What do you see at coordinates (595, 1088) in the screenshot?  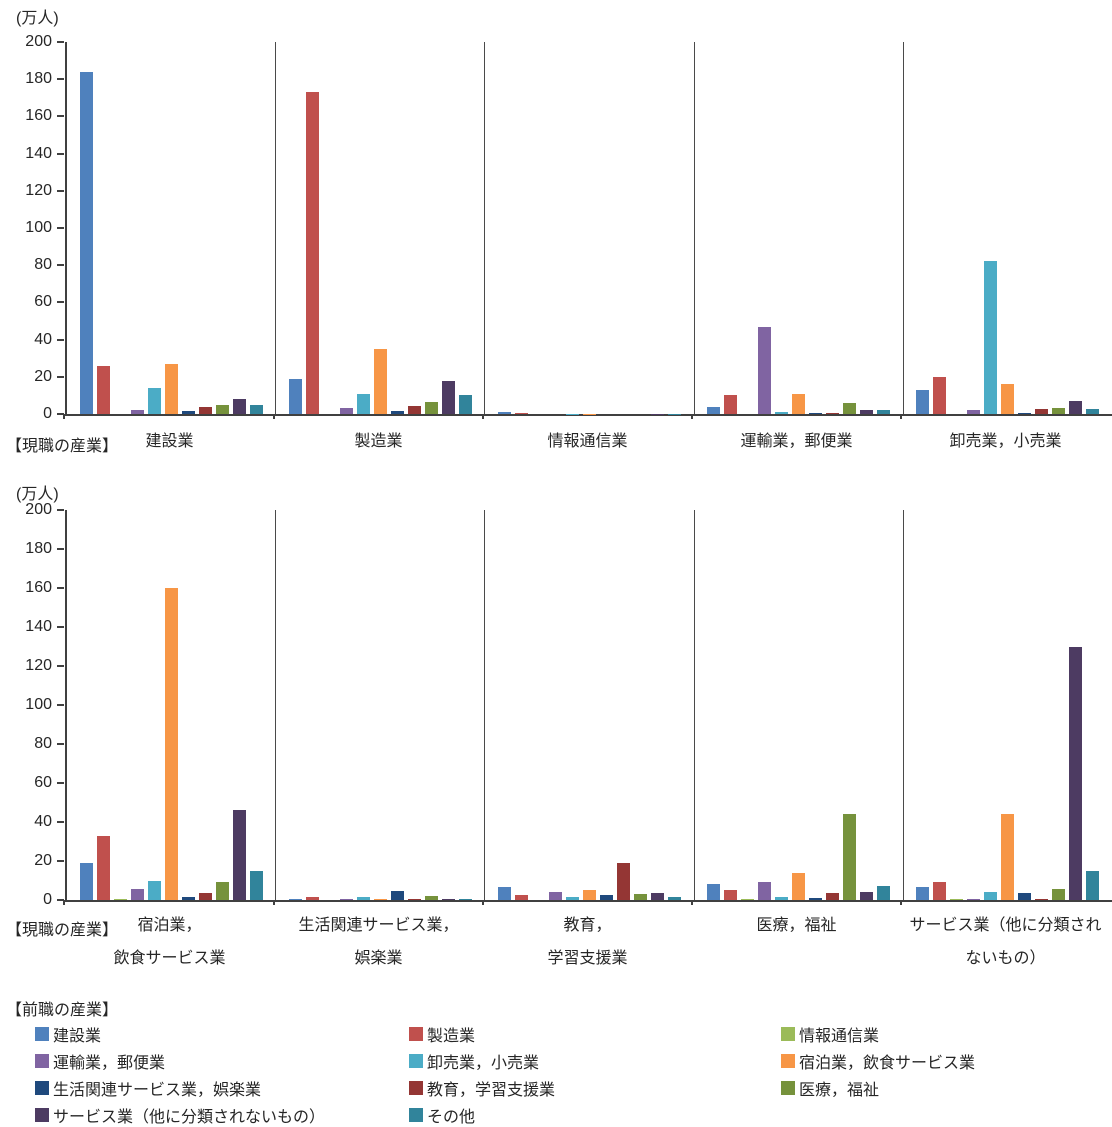 I see `legend-item: 教育，学習支援業` at bounding box center [595, 1088].